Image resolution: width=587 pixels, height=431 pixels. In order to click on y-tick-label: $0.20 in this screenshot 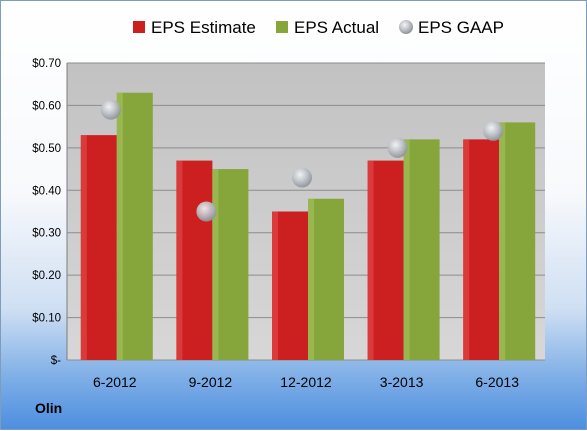, I will do `click(46, 276)`.